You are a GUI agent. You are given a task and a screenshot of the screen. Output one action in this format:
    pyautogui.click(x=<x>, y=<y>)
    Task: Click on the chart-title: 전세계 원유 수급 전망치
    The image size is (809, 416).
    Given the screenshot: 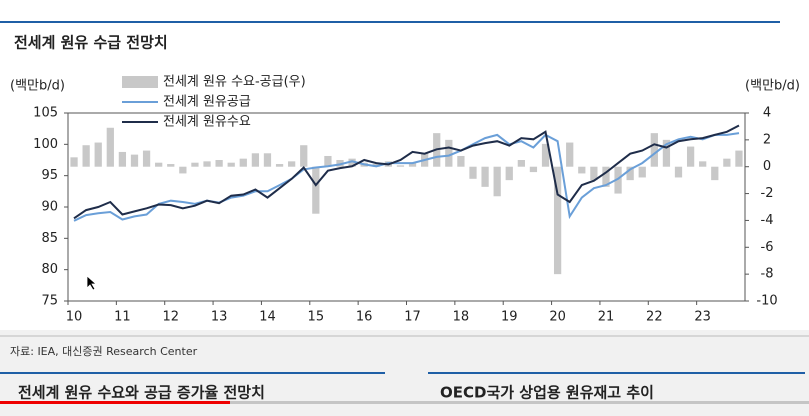 What is the action you would take?
    pyautogui.click(x=91, y=43)
    